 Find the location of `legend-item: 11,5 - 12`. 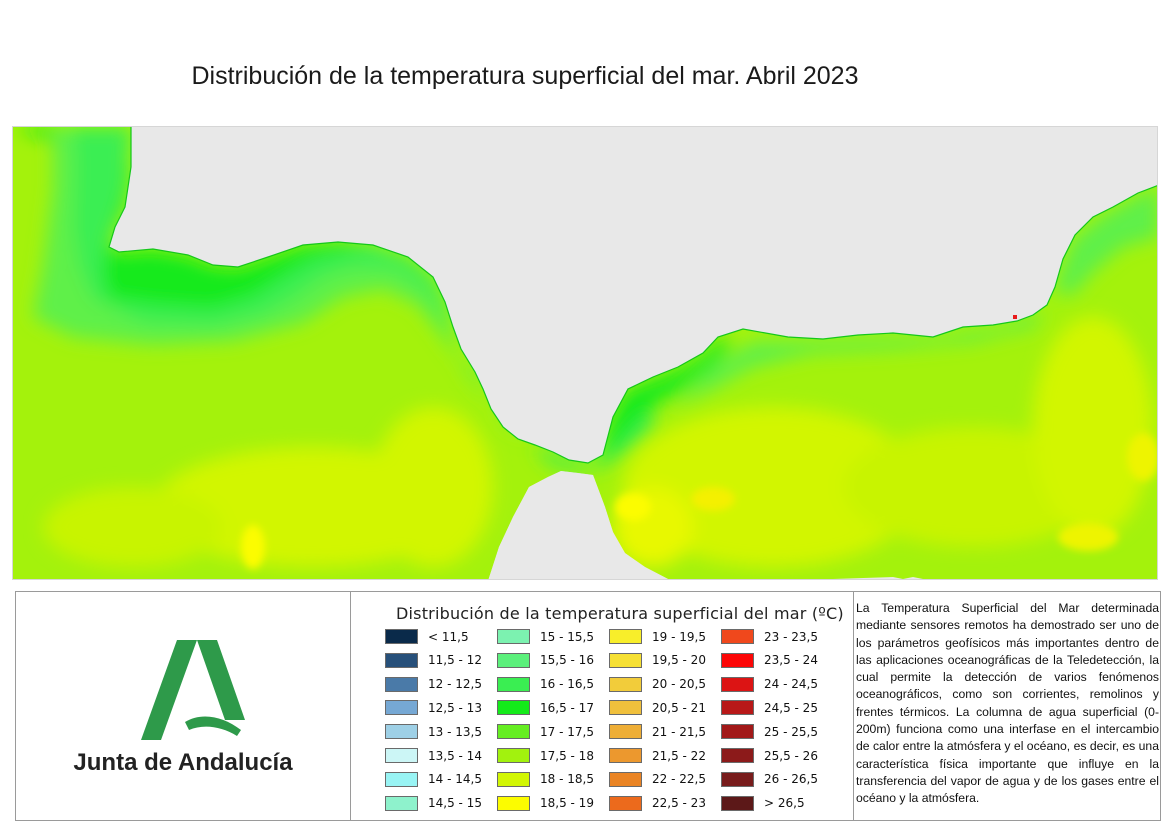

legend-item: 11,5 - 12 is located at coordinates (433, 660).